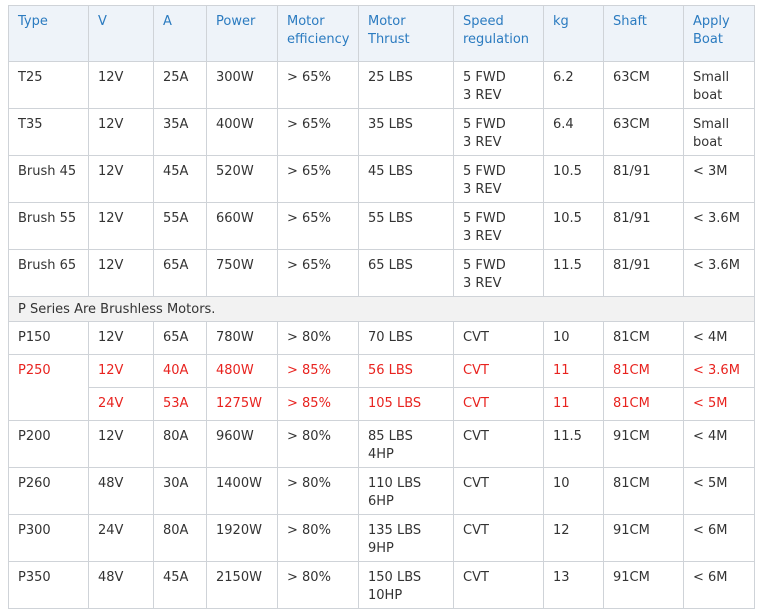  What do you see at coordinates (48, 226) in the screenshot?
I see `table-cell: Brush 55` at bounding box center [48, 226].